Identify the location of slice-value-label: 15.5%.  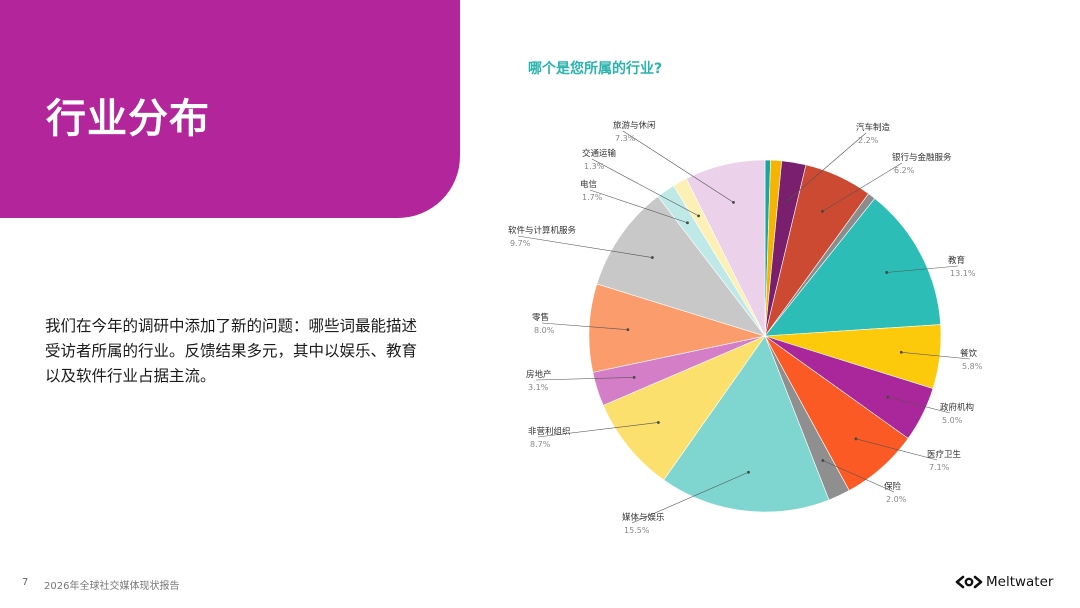
(637, 530).